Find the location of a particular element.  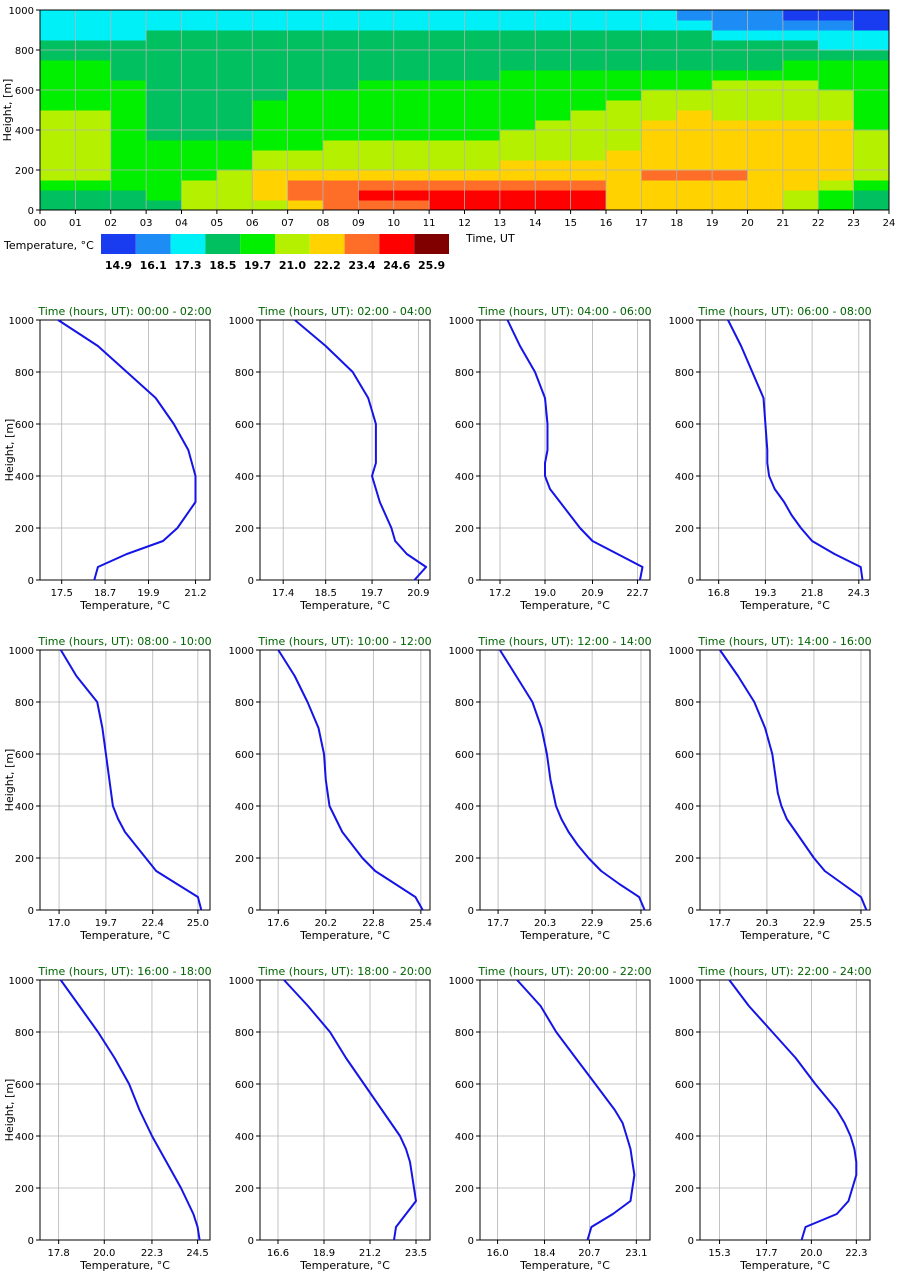

heatmap-y-tick-label: 200 is located at coordinates (24, 171).